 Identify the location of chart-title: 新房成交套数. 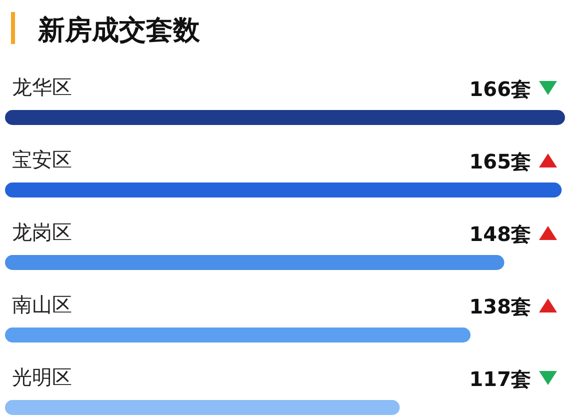
(119, 30).